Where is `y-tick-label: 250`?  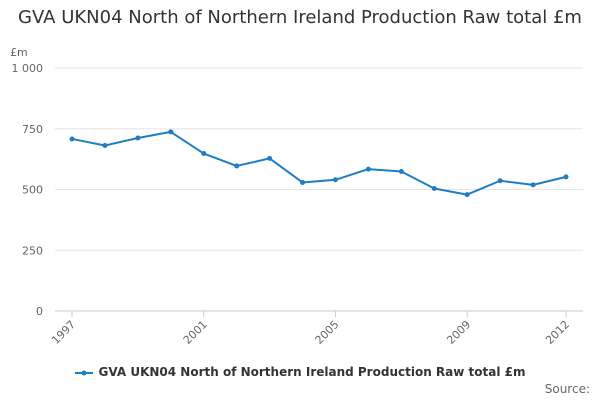
y-tick-label: 250 is located at coordinates (32, 250).